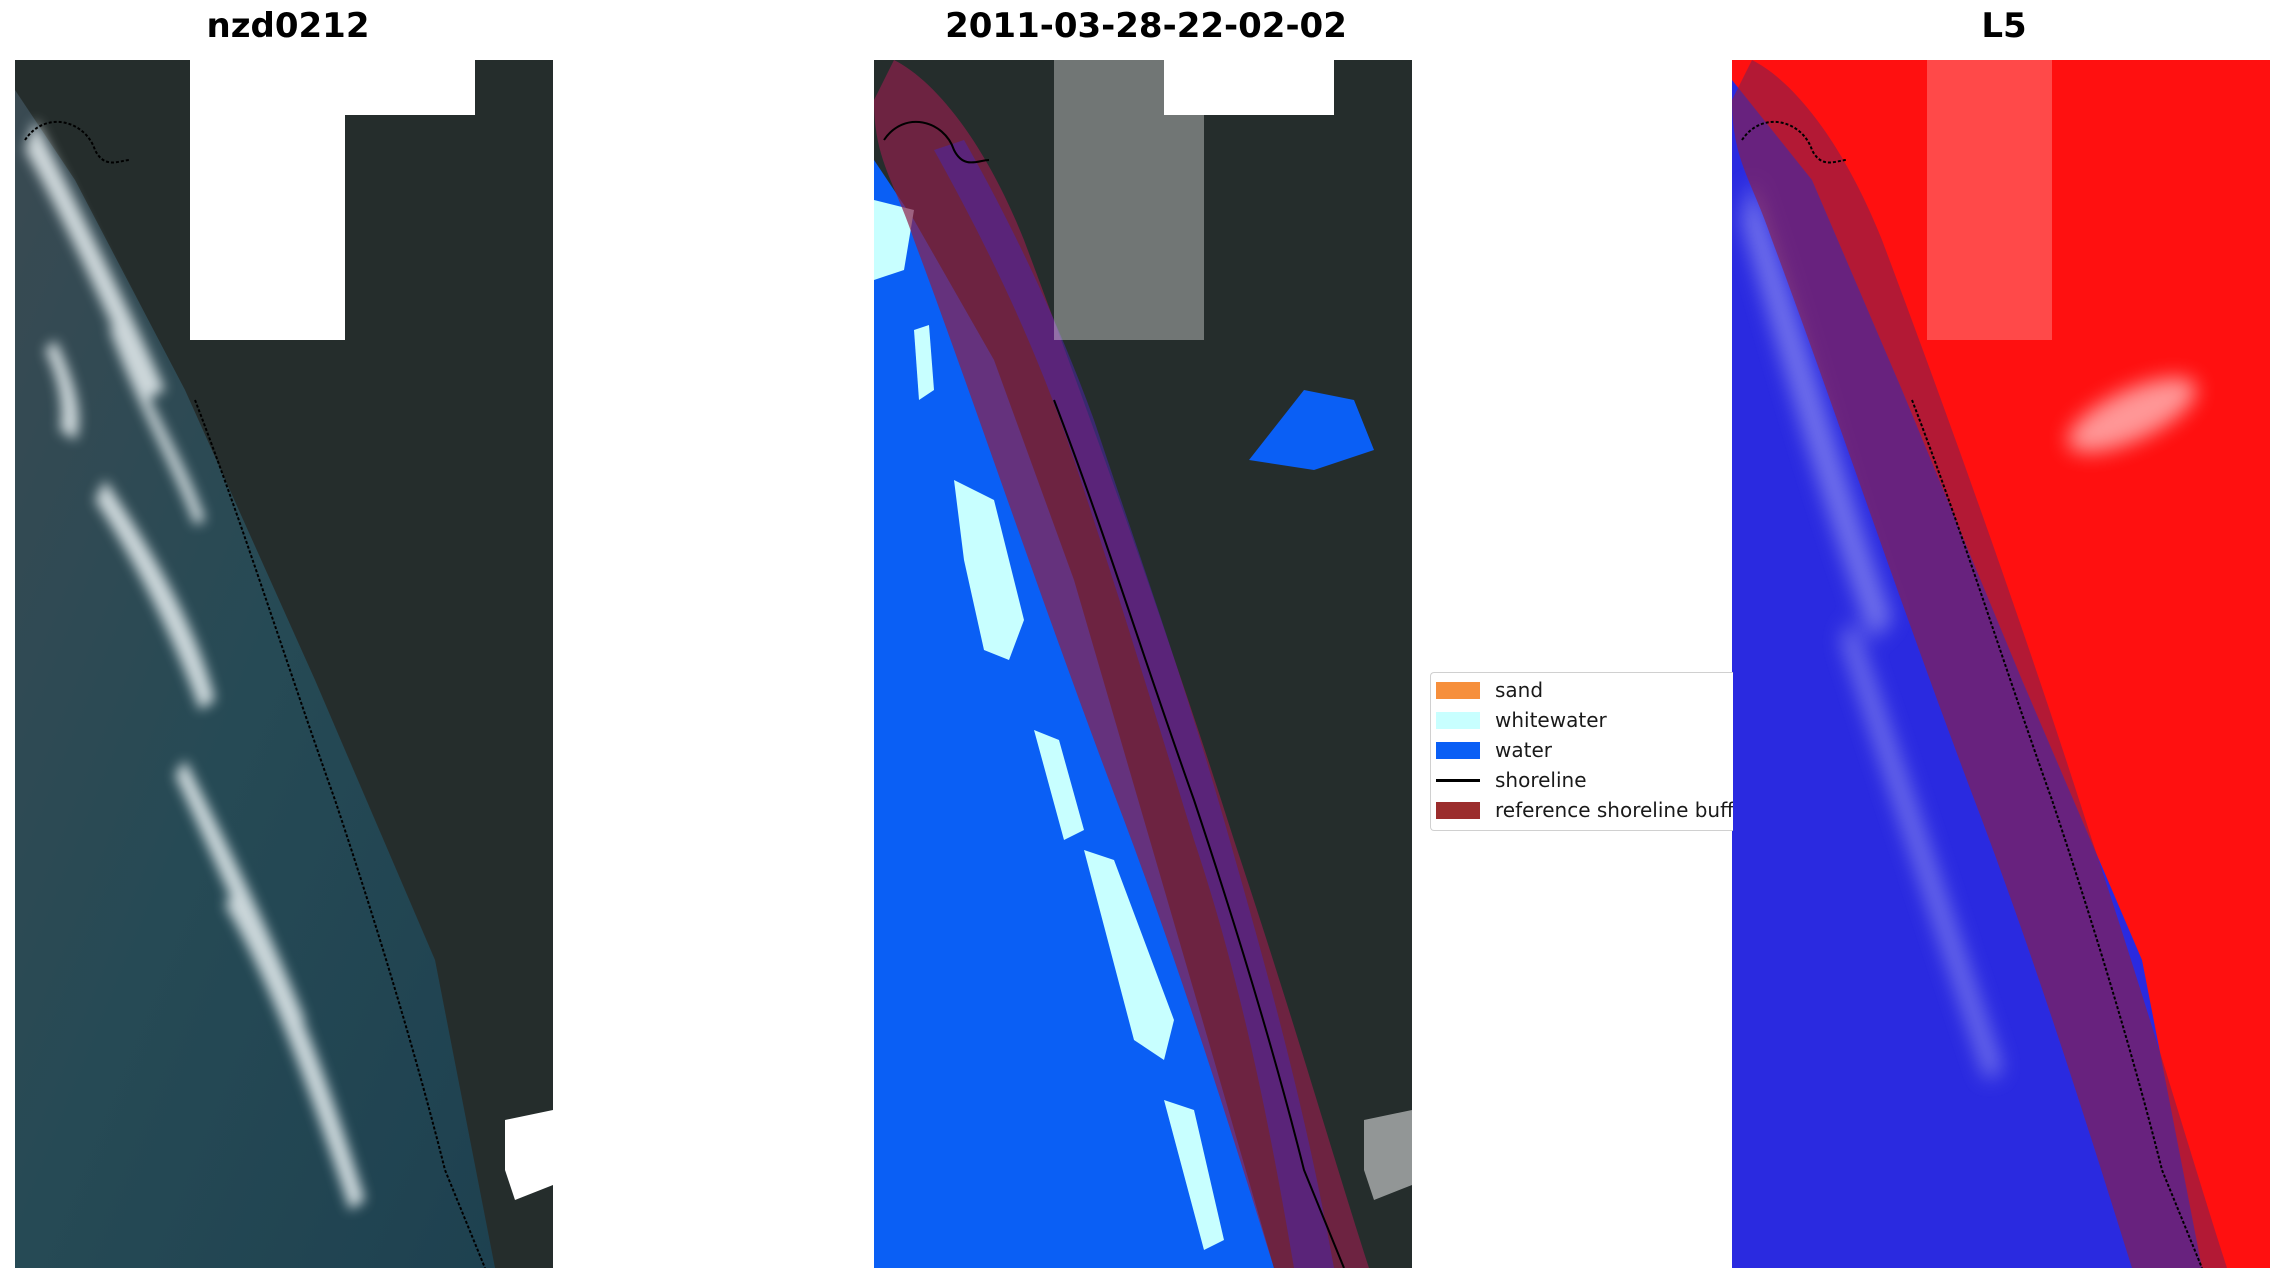 The width and height of the screenshot is (2289, 1283). What do you see at coordinates (1551, 720) in the screenshot?
I see `legend-label: whitewater` at bounding box center [1551, 720].